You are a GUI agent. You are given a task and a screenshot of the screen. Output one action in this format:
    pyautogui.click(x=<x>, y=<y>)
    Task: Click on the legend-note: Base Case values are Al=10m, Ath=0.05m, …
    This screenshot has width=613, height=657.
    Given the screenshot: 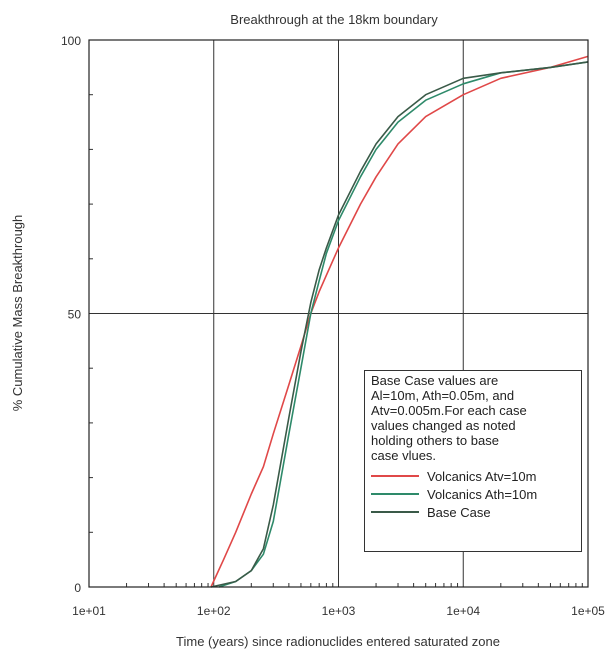 What is the action you would take?
    pyautogui.click(x=449, y=418)
    